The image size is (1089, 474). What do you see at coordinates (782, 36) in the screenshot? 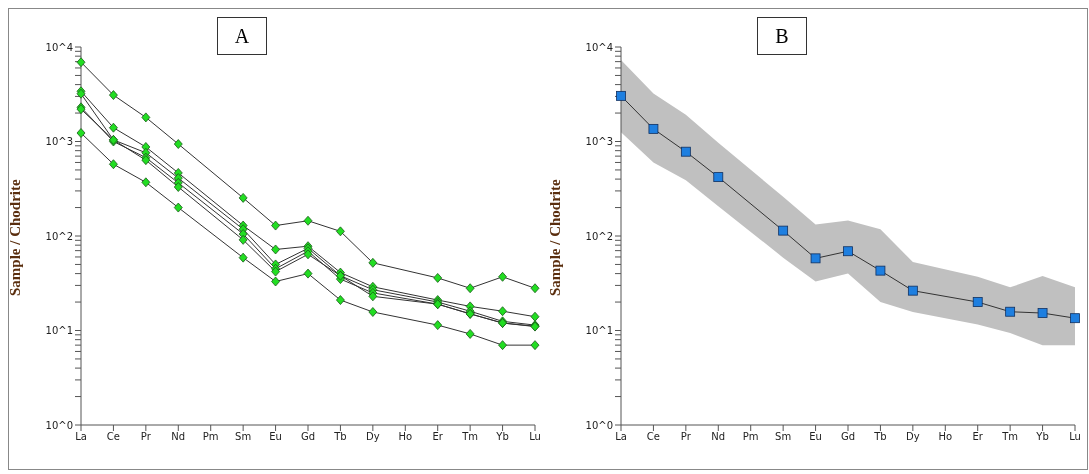
I see `text: B` at bounding box center [782, 36].